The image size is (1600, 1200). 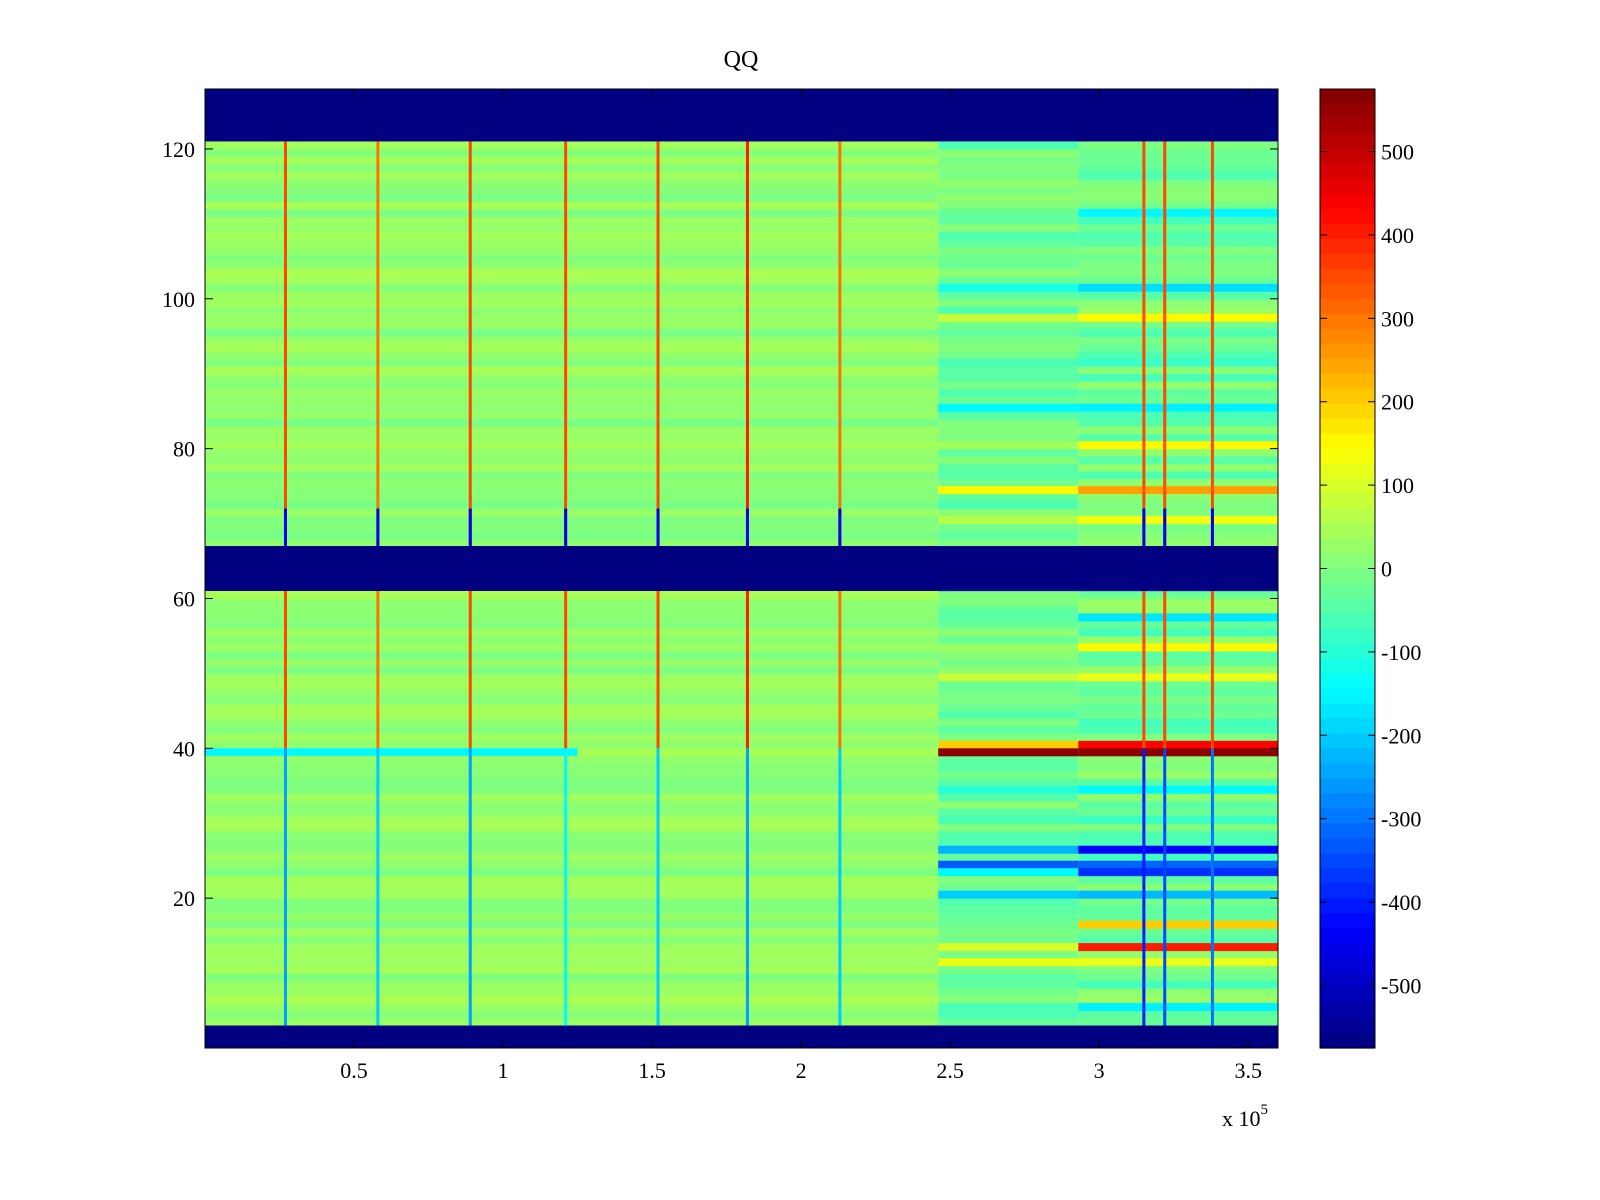 What do you see at coordinates (950, 1070) in the screenshot?
I see `x-tick-label: 2.5` at bounding box center [950, 1070].